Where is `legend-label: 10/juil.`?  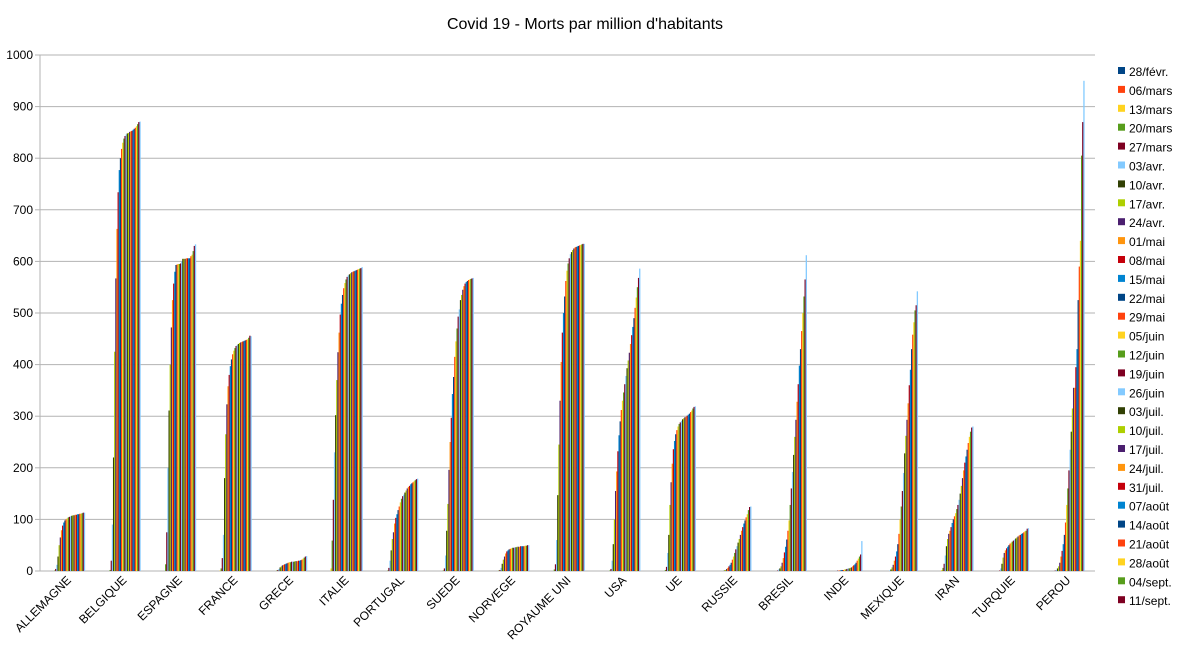
legend-label: 10/juil. is located at coordinates (1146, 431).